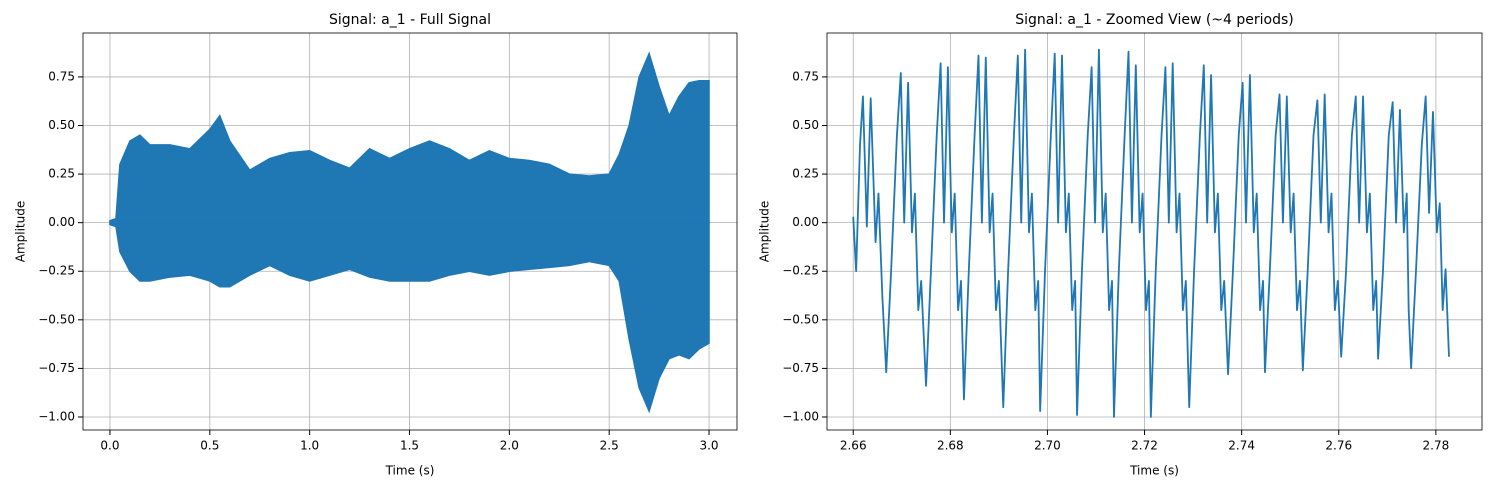  What do you see at coordinates (1338, 446) in the screenshot?
I see `x-tick-label: 2.76` at bounding box center [1338, 446].